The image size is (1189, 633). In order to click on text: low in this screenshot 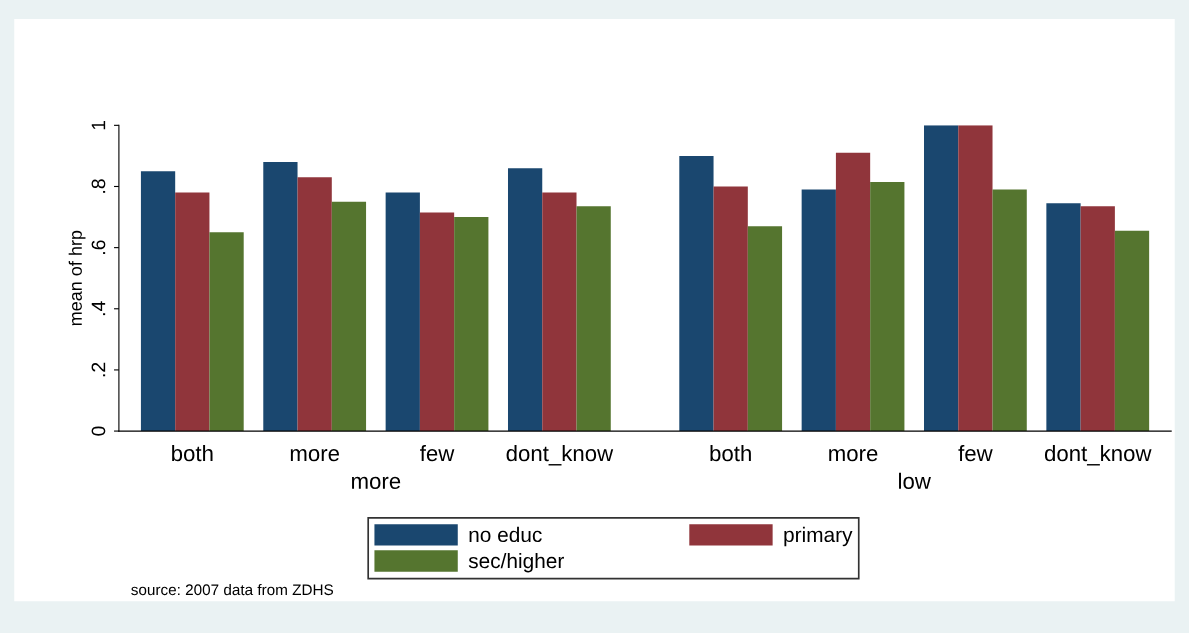, I will do `click(915, 481)`.